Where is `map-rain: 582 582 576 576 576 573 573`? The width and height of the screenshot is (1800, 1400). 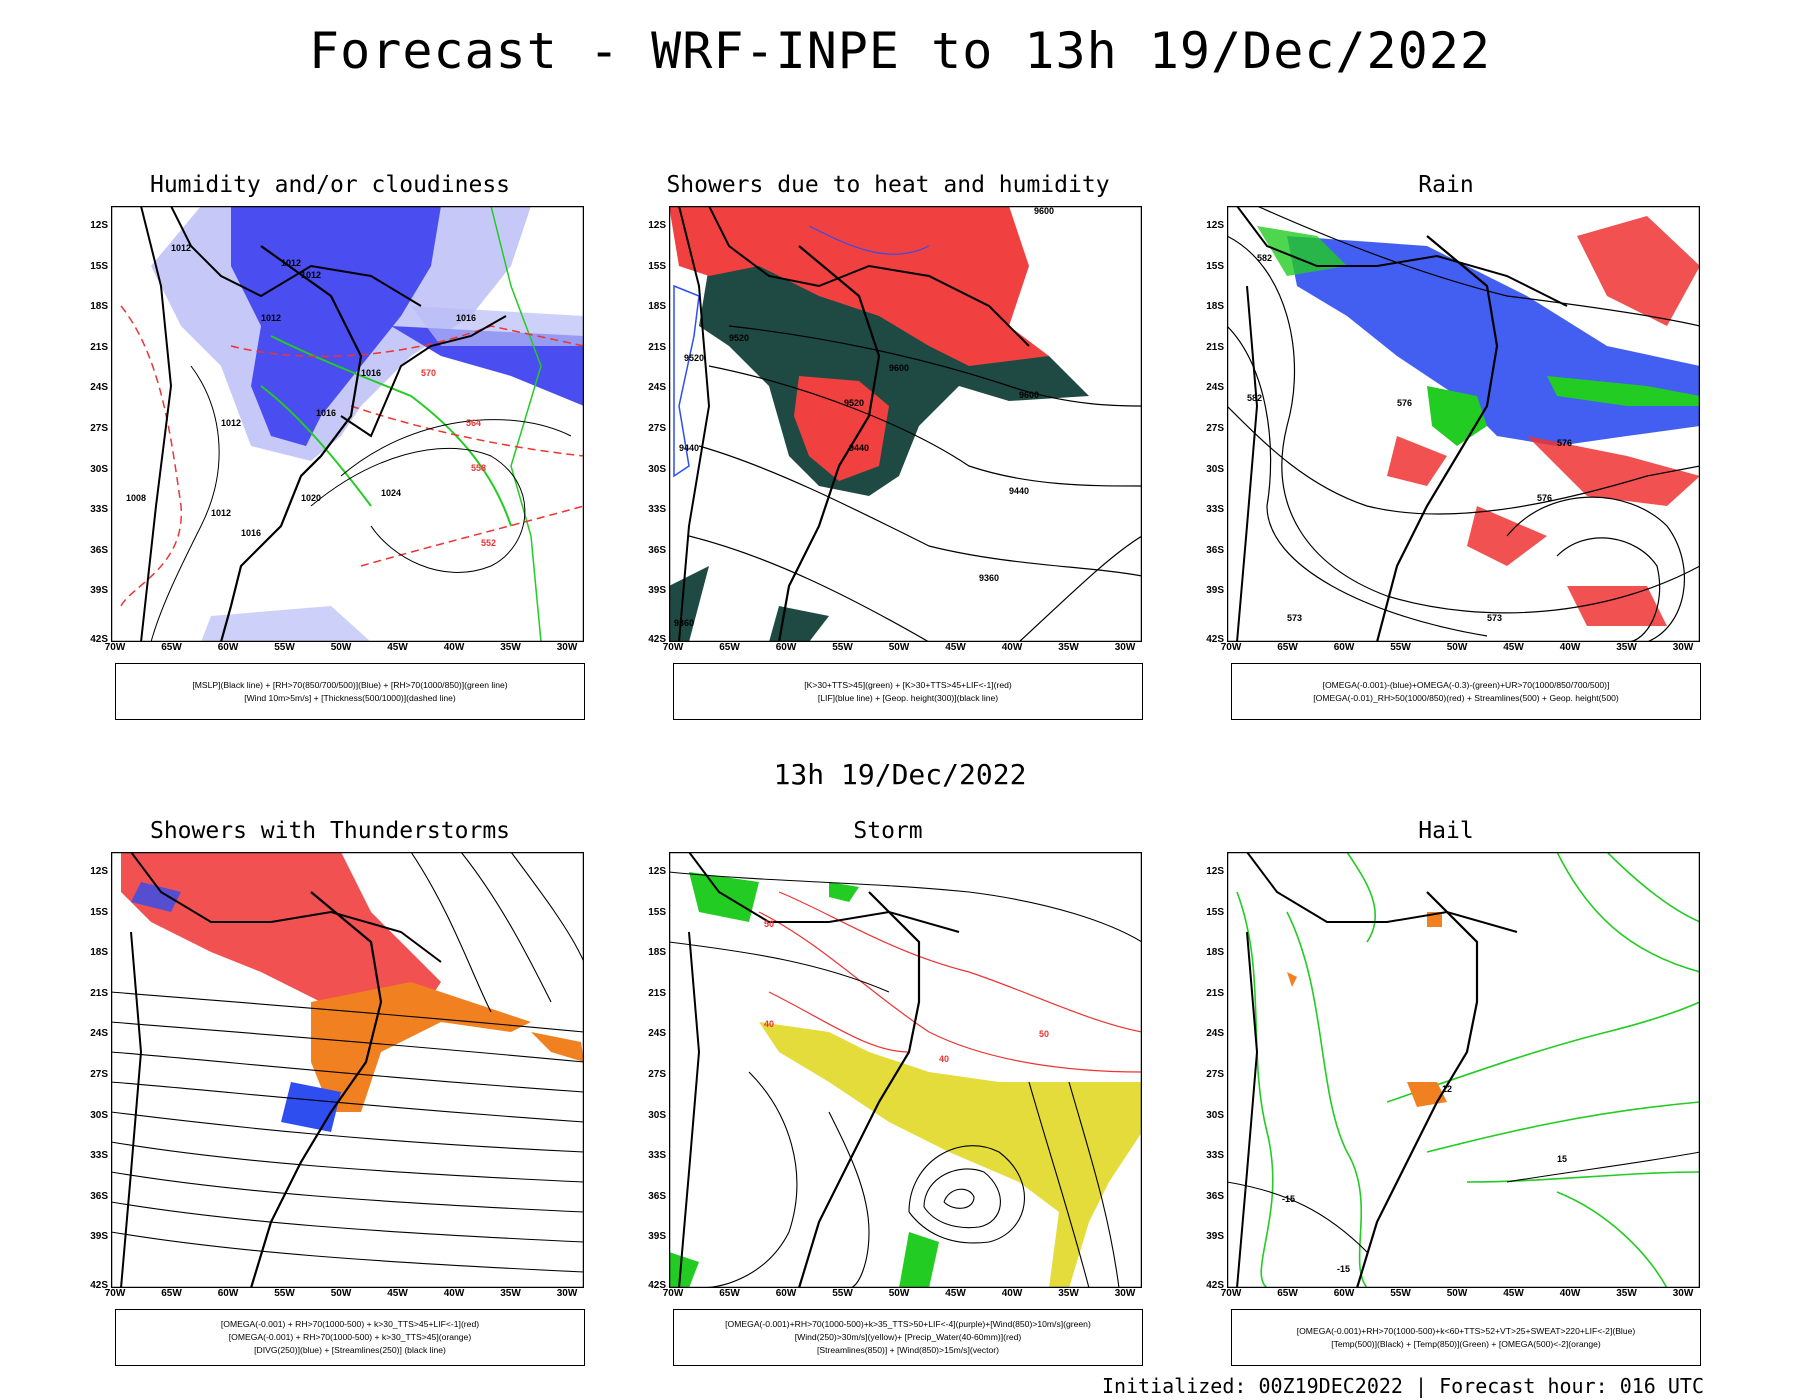
map-rain: 582 582 576 576 576 573 573 is located at coordinates (1463, 424).